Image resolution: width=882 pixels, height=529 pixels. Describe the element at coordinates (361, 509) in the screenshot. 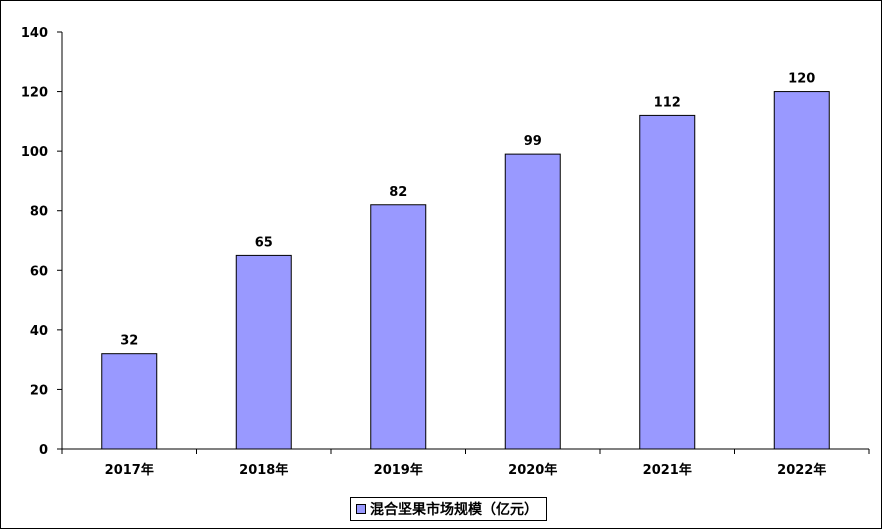

I see `legend-swatch` at that location.